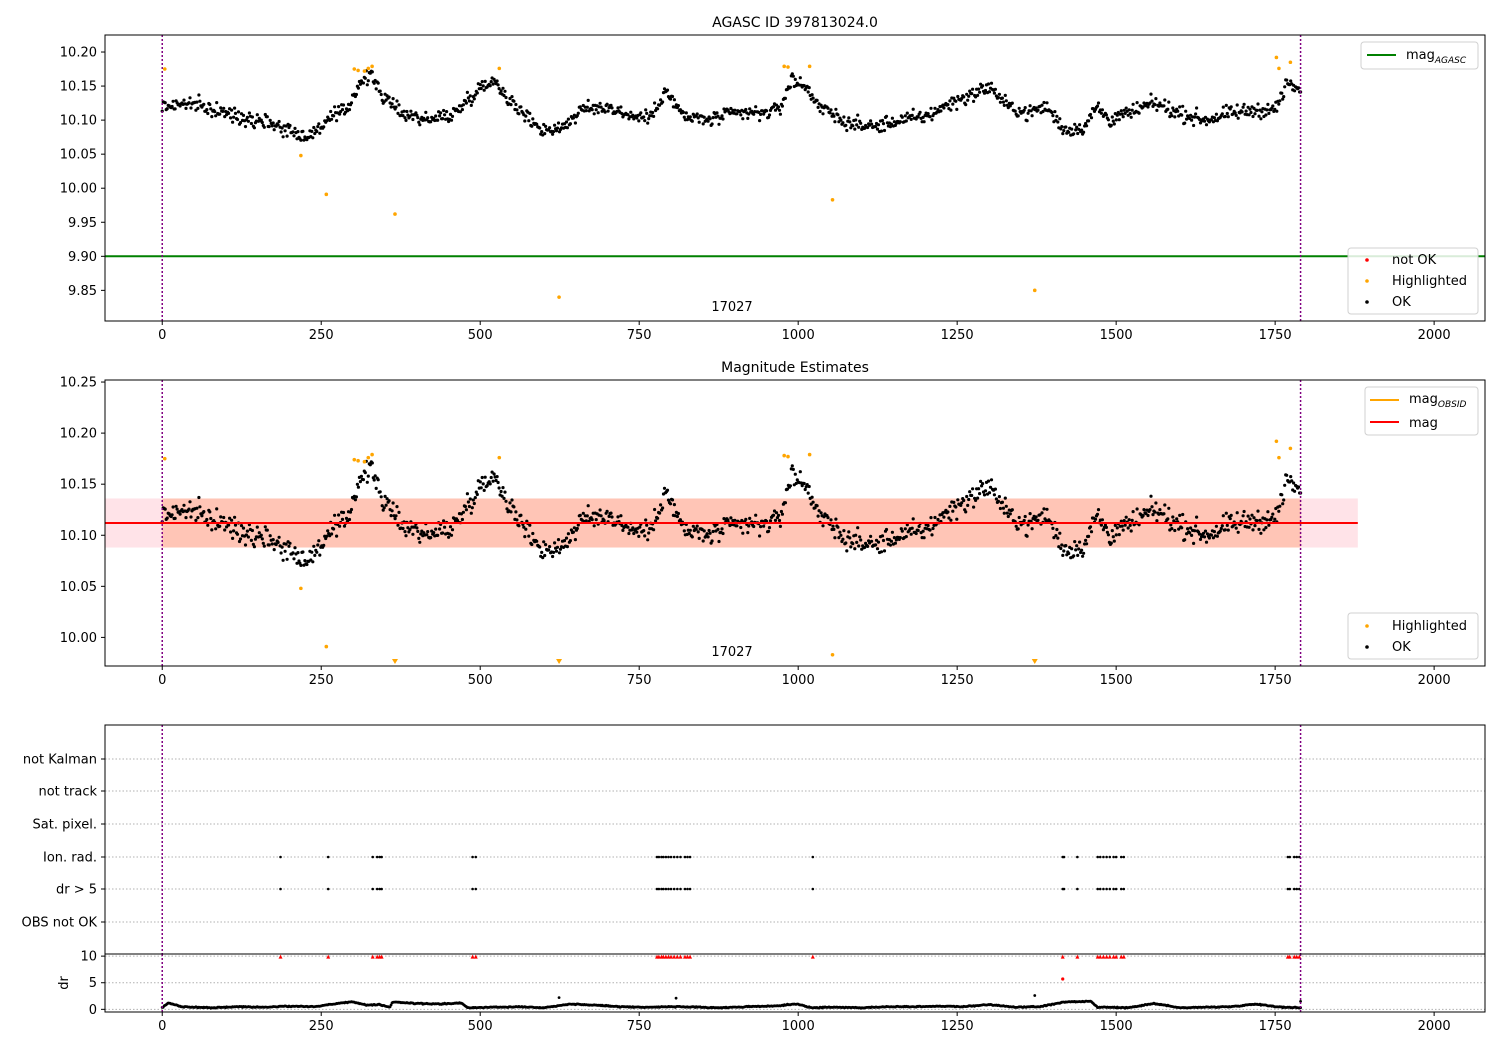 This screenshot has width=1500, height=1050. What do you see at coordinates (93, 1010) in the screenshot?
I see `y-tick-label: 0` at bounding box center [93, 1010].